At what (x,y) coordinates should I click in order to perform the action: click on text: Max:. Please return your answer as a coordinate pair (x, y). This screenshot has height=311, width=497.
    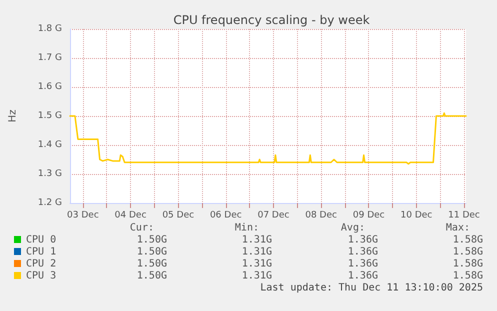
    Looking at the image, I should click on (458, 228).